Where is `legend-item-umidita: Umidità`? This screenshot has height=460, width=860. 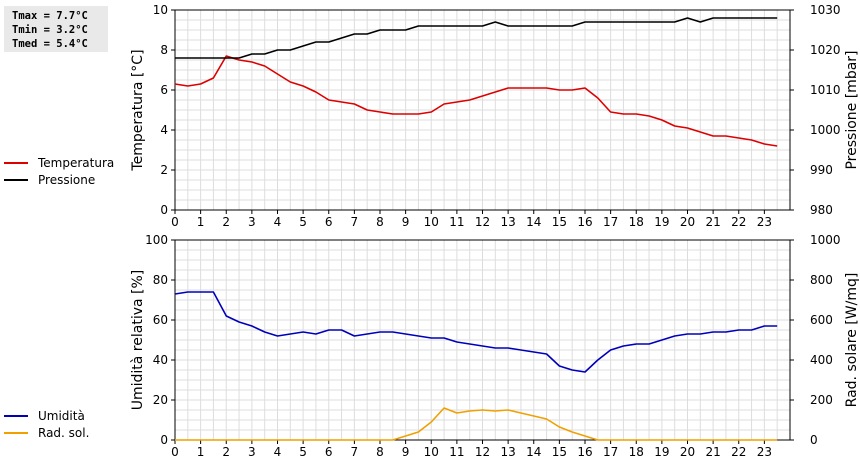
legend-item-umidita: Umidità is located at coordinates (46, 415).